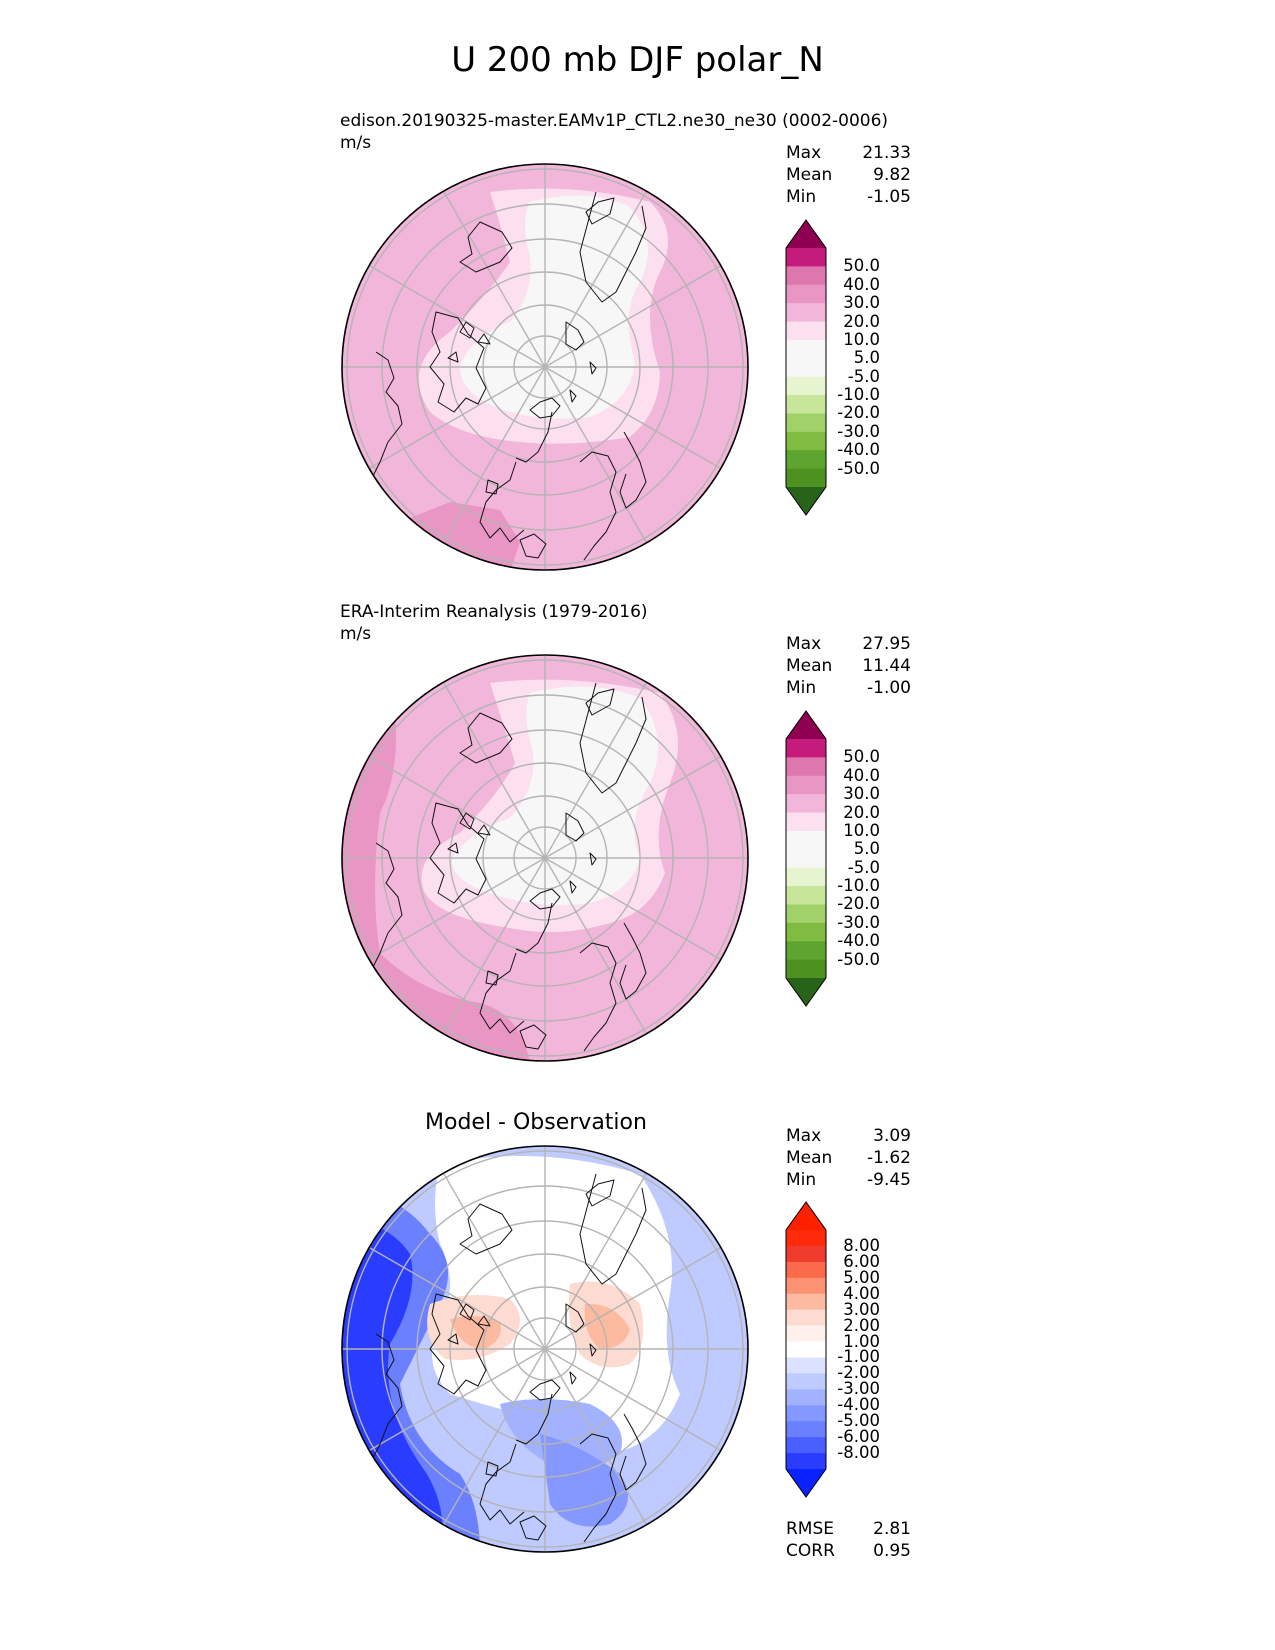 Image resolution: width=1275 pixels, height=1650 pixels. Describe the element at coordinates (858, 1357) in the screenshot. I see `colorbar-tick-label: -1.00` at that location.